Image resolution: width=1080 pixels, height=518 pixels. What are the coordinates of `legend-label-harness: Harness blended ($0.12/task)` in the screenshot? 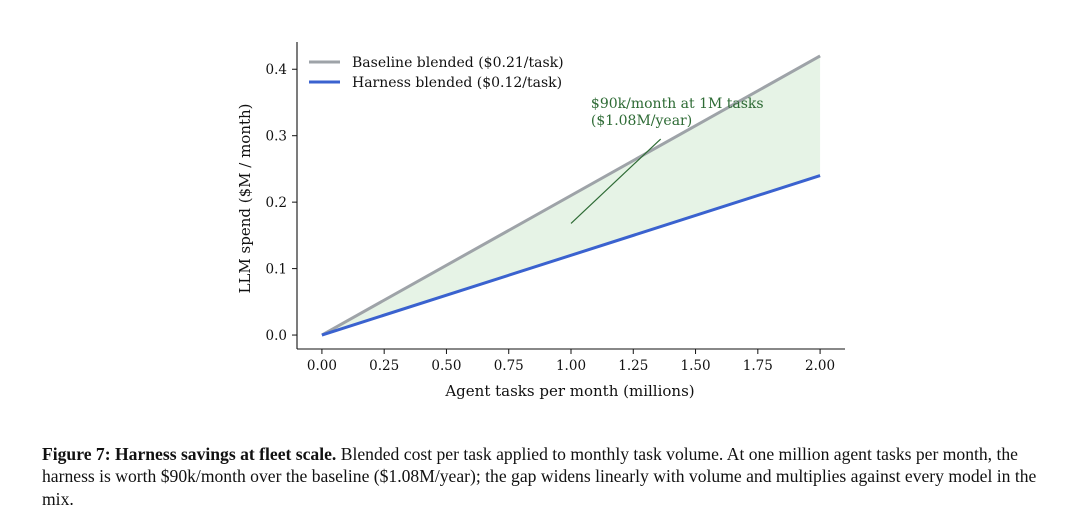 It's located at (457, 83).